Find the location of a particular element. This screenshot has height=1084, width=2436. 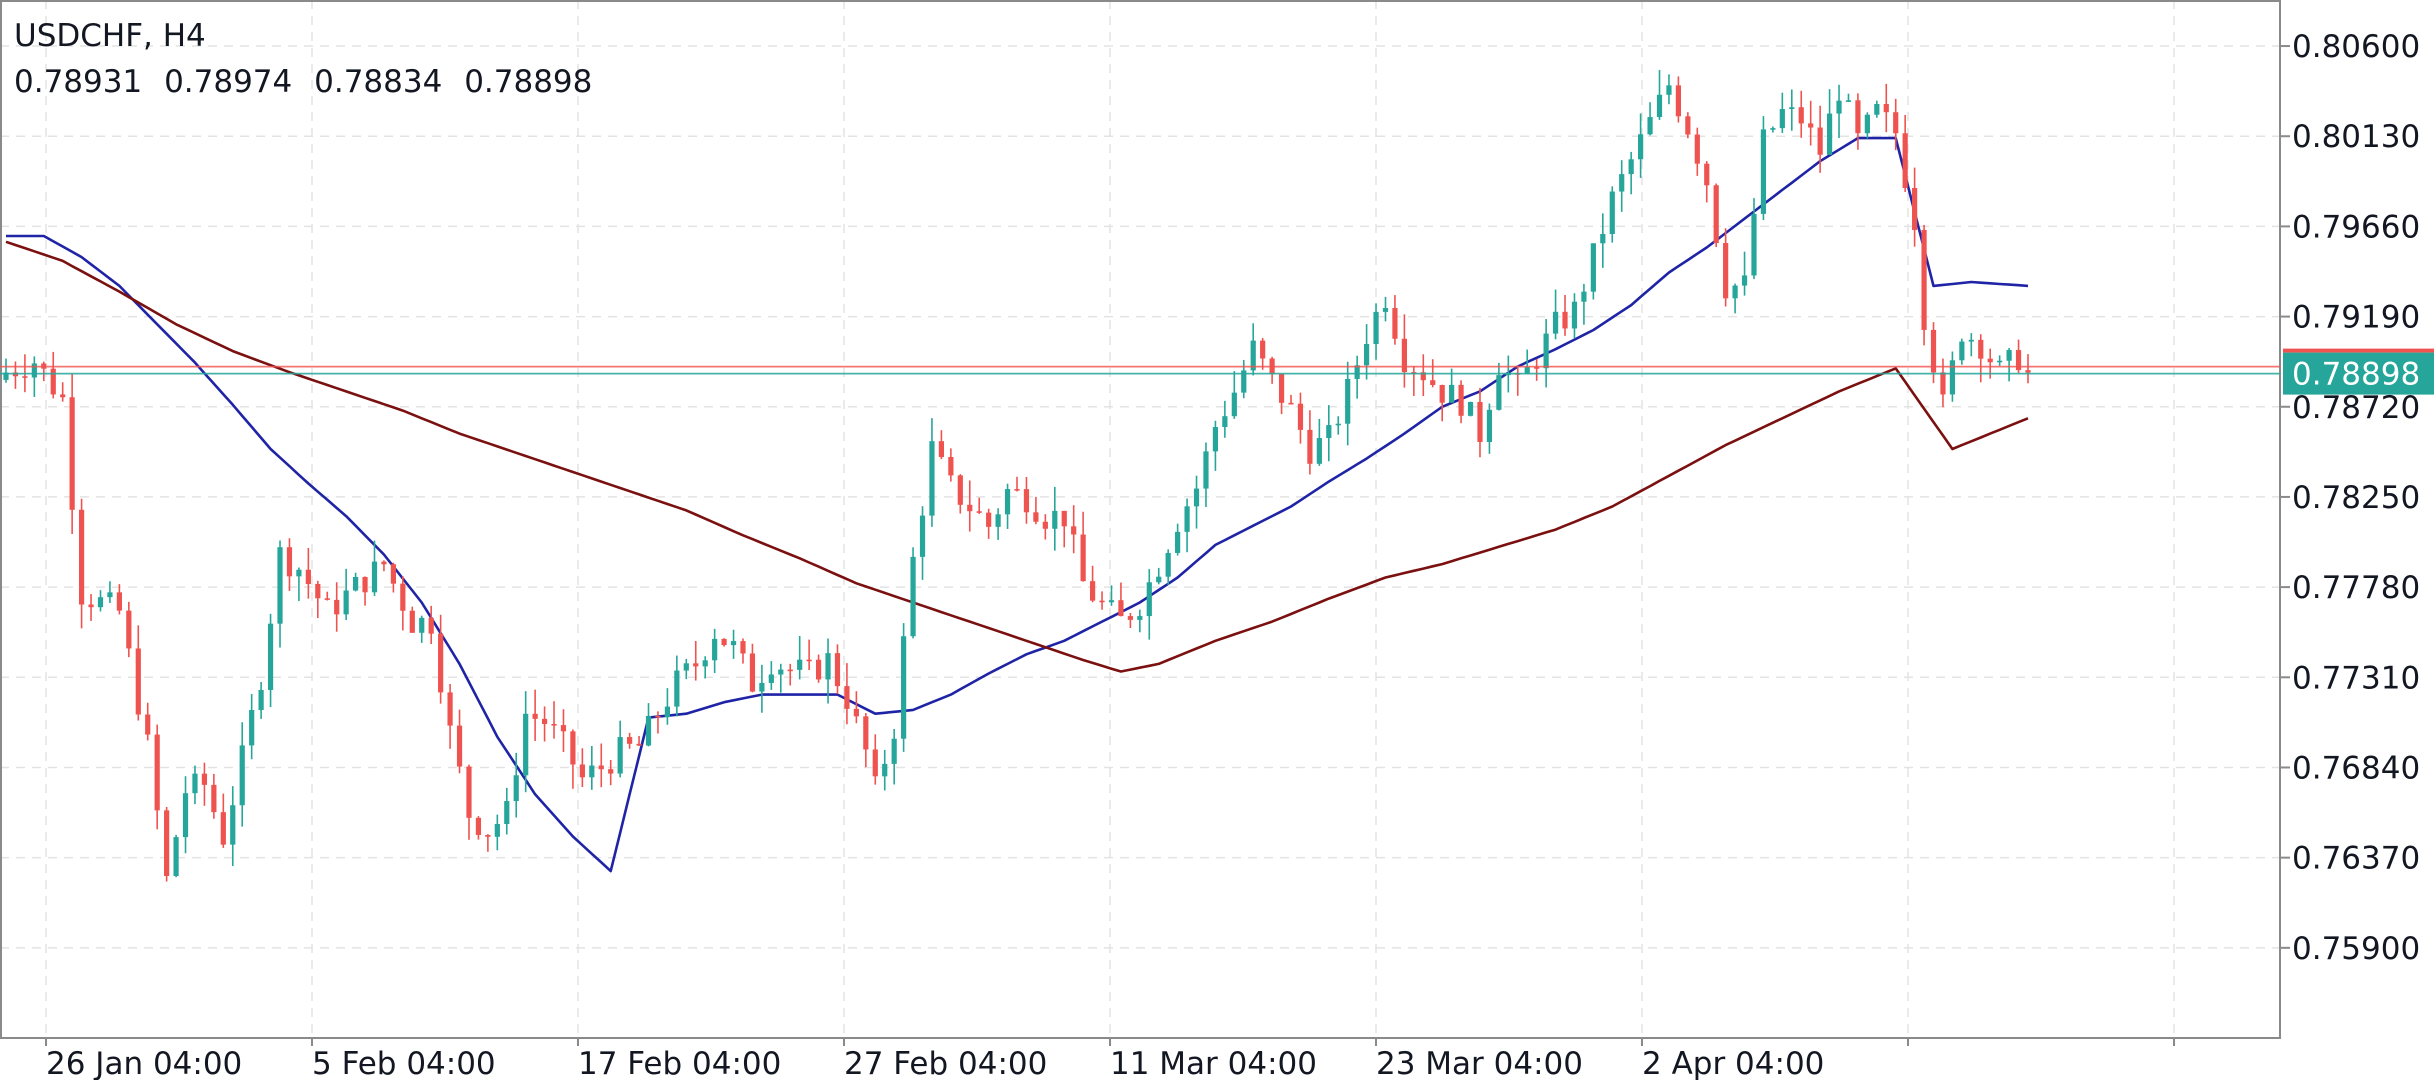

x-tick-label: 27 Feb 04:00 is located at coordinates (945, 1063).